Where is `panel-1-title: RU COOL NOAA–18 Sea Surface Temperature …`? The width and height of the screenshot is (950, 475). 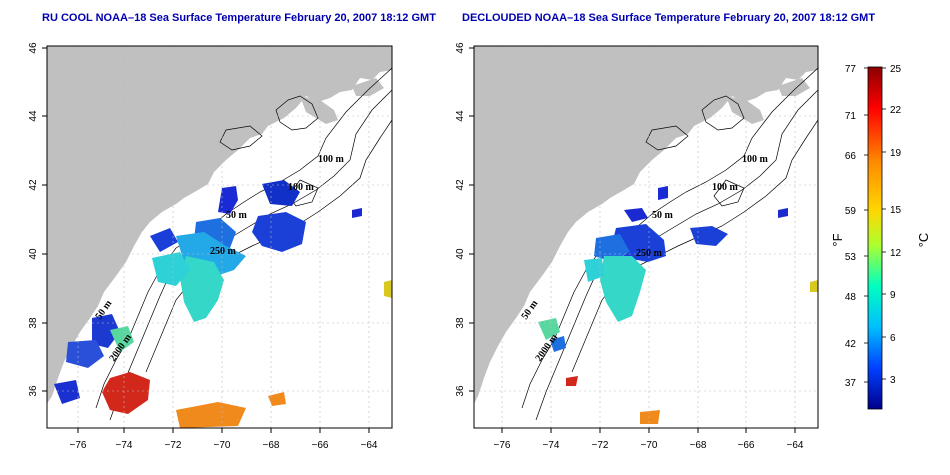 panel-1-title: RU COOL NOAA–18 Sea Surface Temperature … is located at coordinates (239, 18).